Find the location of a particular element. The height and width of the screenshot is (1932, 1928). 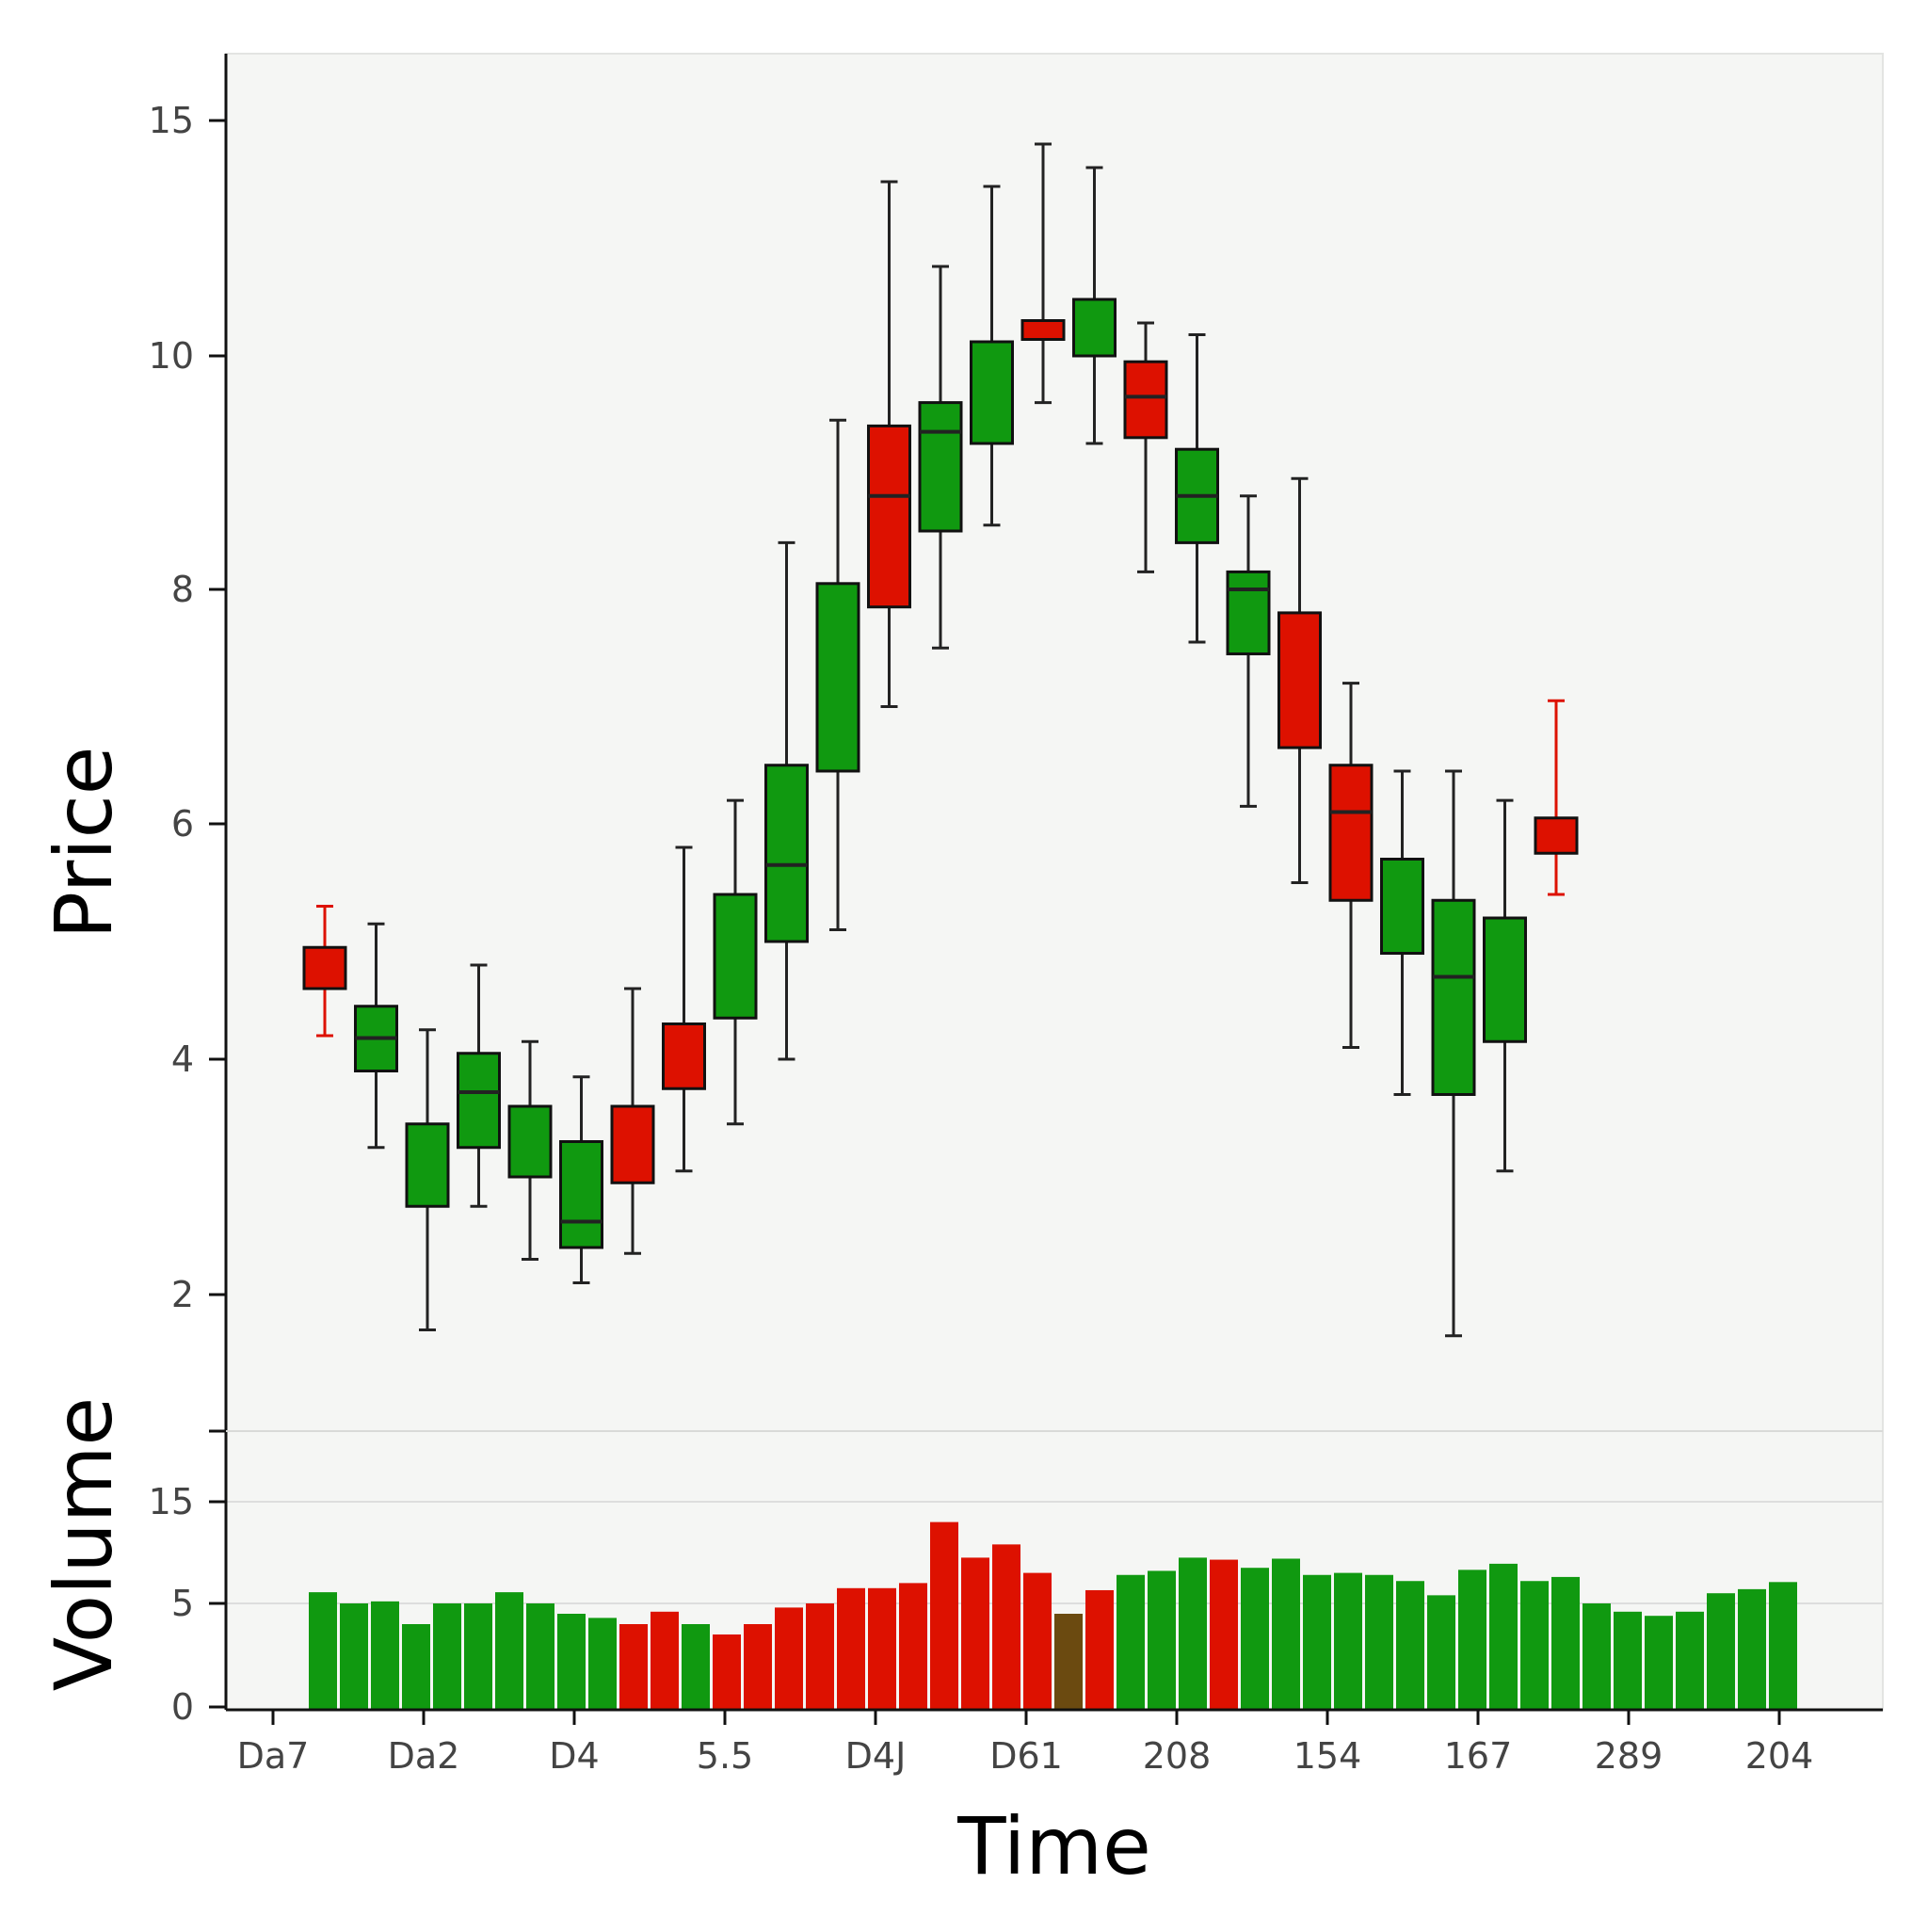

price-y-tick-label: 10 is located at coordinates (171, 356).